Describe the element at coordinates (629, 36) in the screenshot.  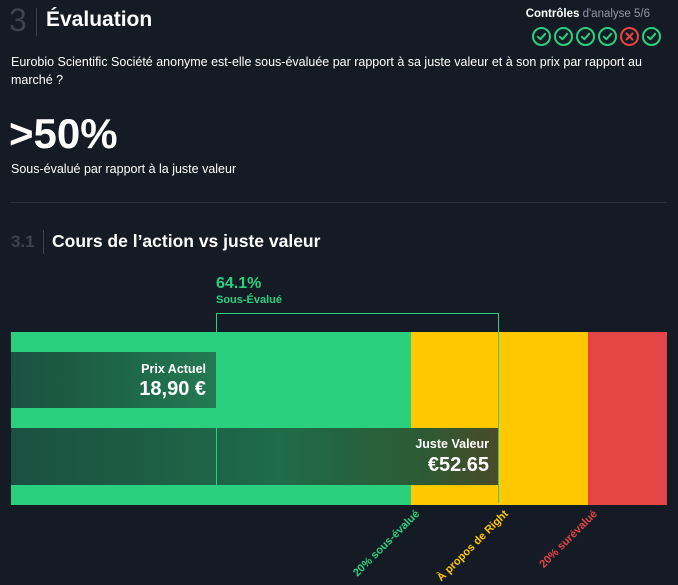
I see `check-fail-icon` at that location.